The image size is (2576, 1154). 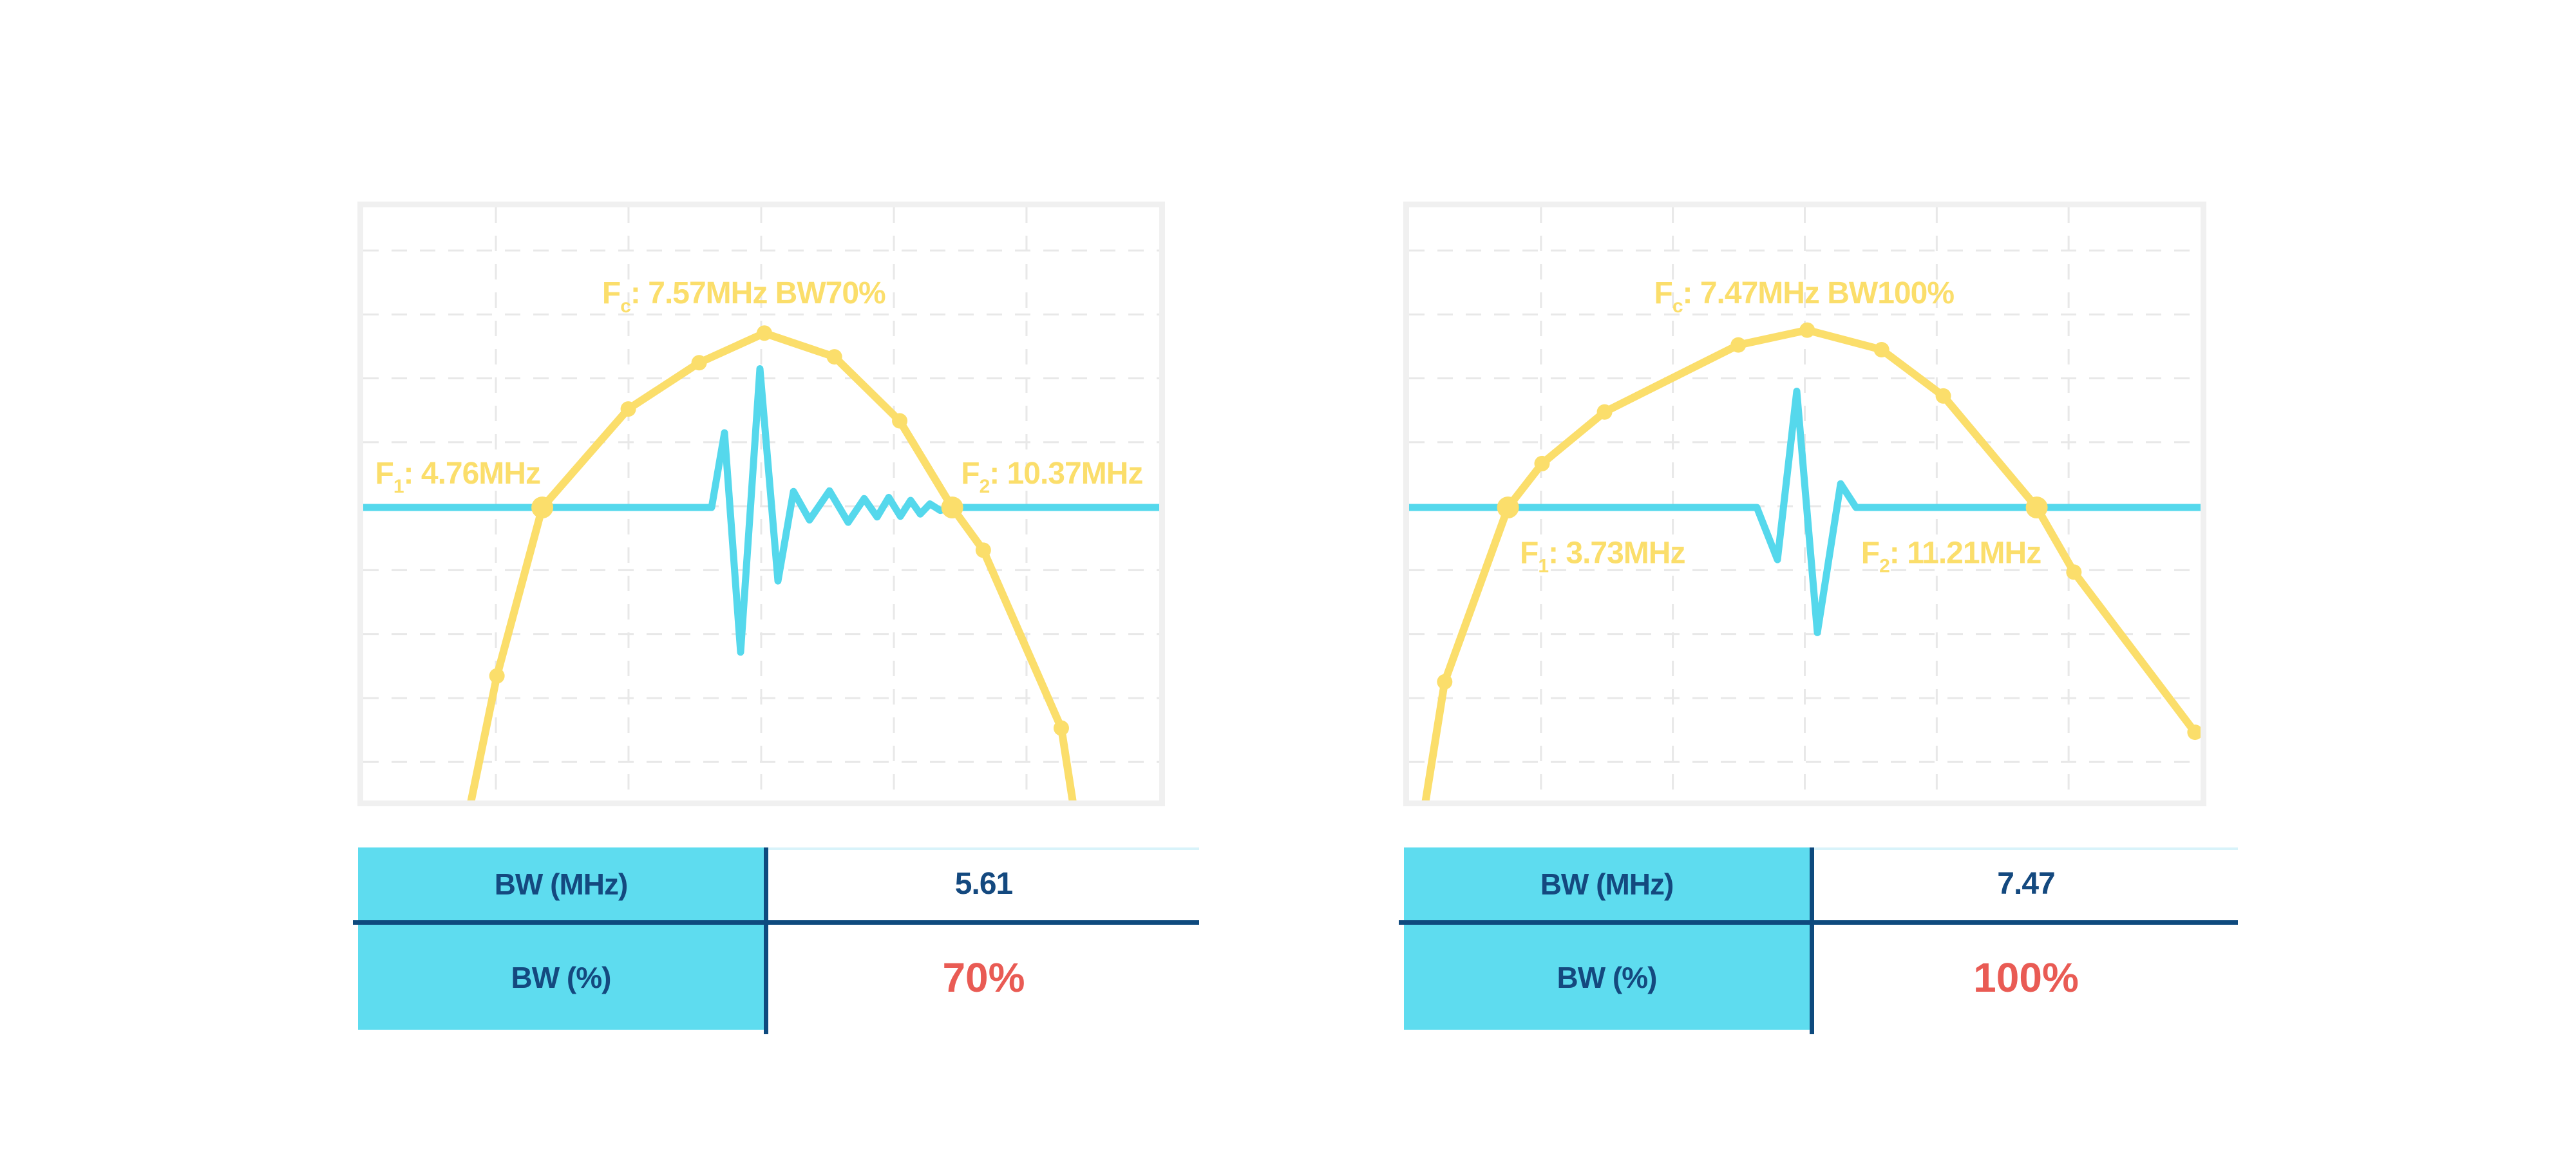 I want to click on f2-label: F2: 11.21MHz, so click(x=1951, y=556).